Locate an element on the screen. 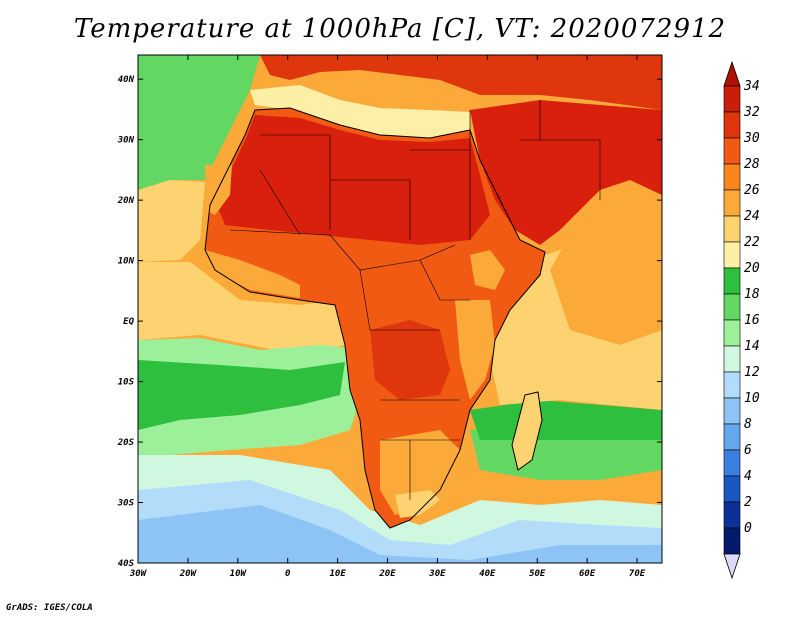 The height and width of the screenshot is (618, 800). lon-tick-label: 20E is located at coordinates (387, 574).